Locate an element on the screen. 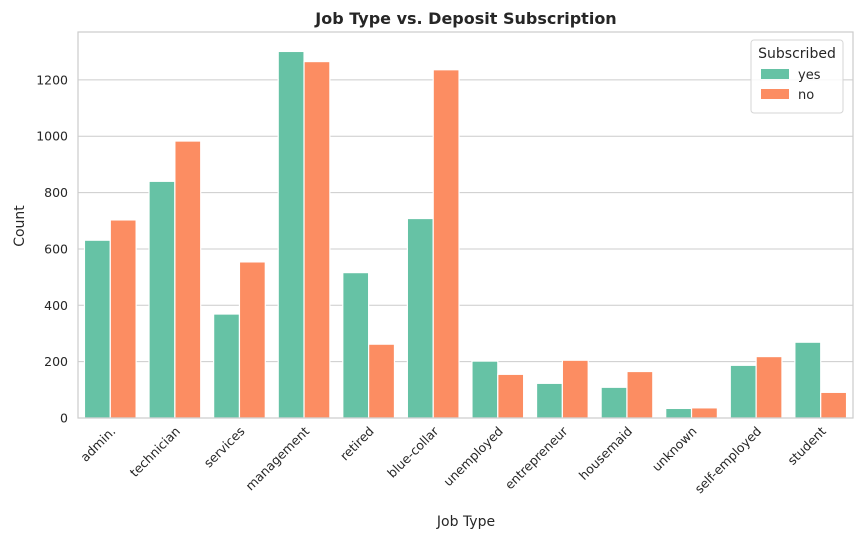 Image resolution: width=862 pixels, height=538 pixels. bar-no-entrepreneur is located at coordinates (575, 389).